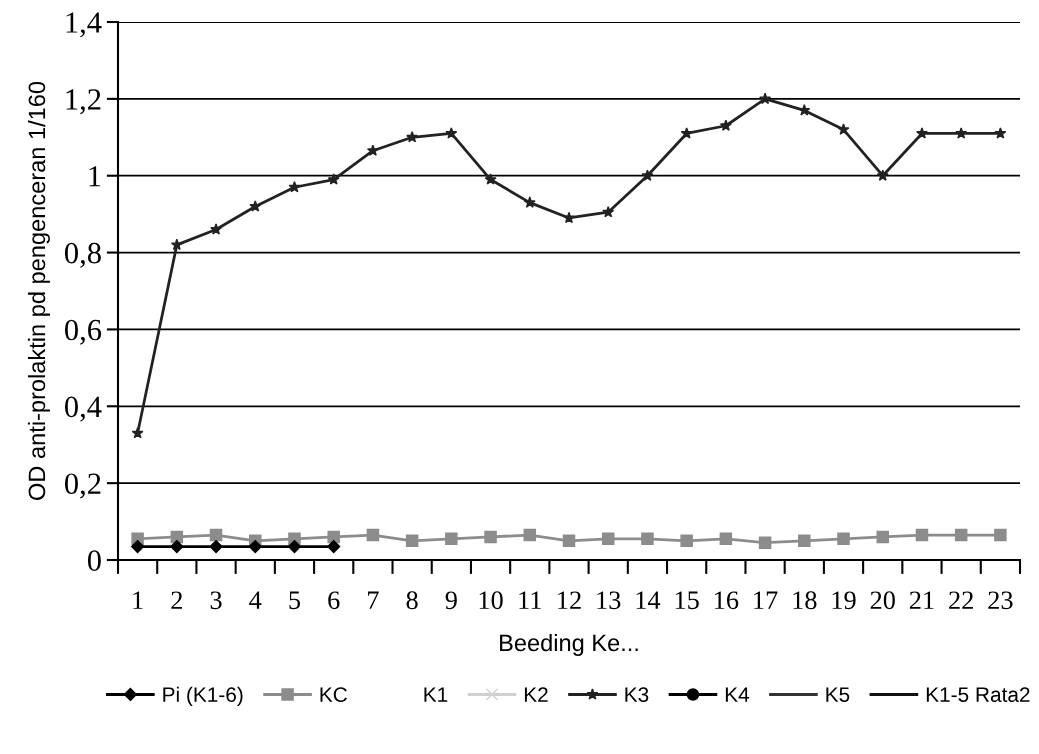  Describe the element at coordinates (373, 600) in the screenshot. I see `x-tick-label: 7` at that location.